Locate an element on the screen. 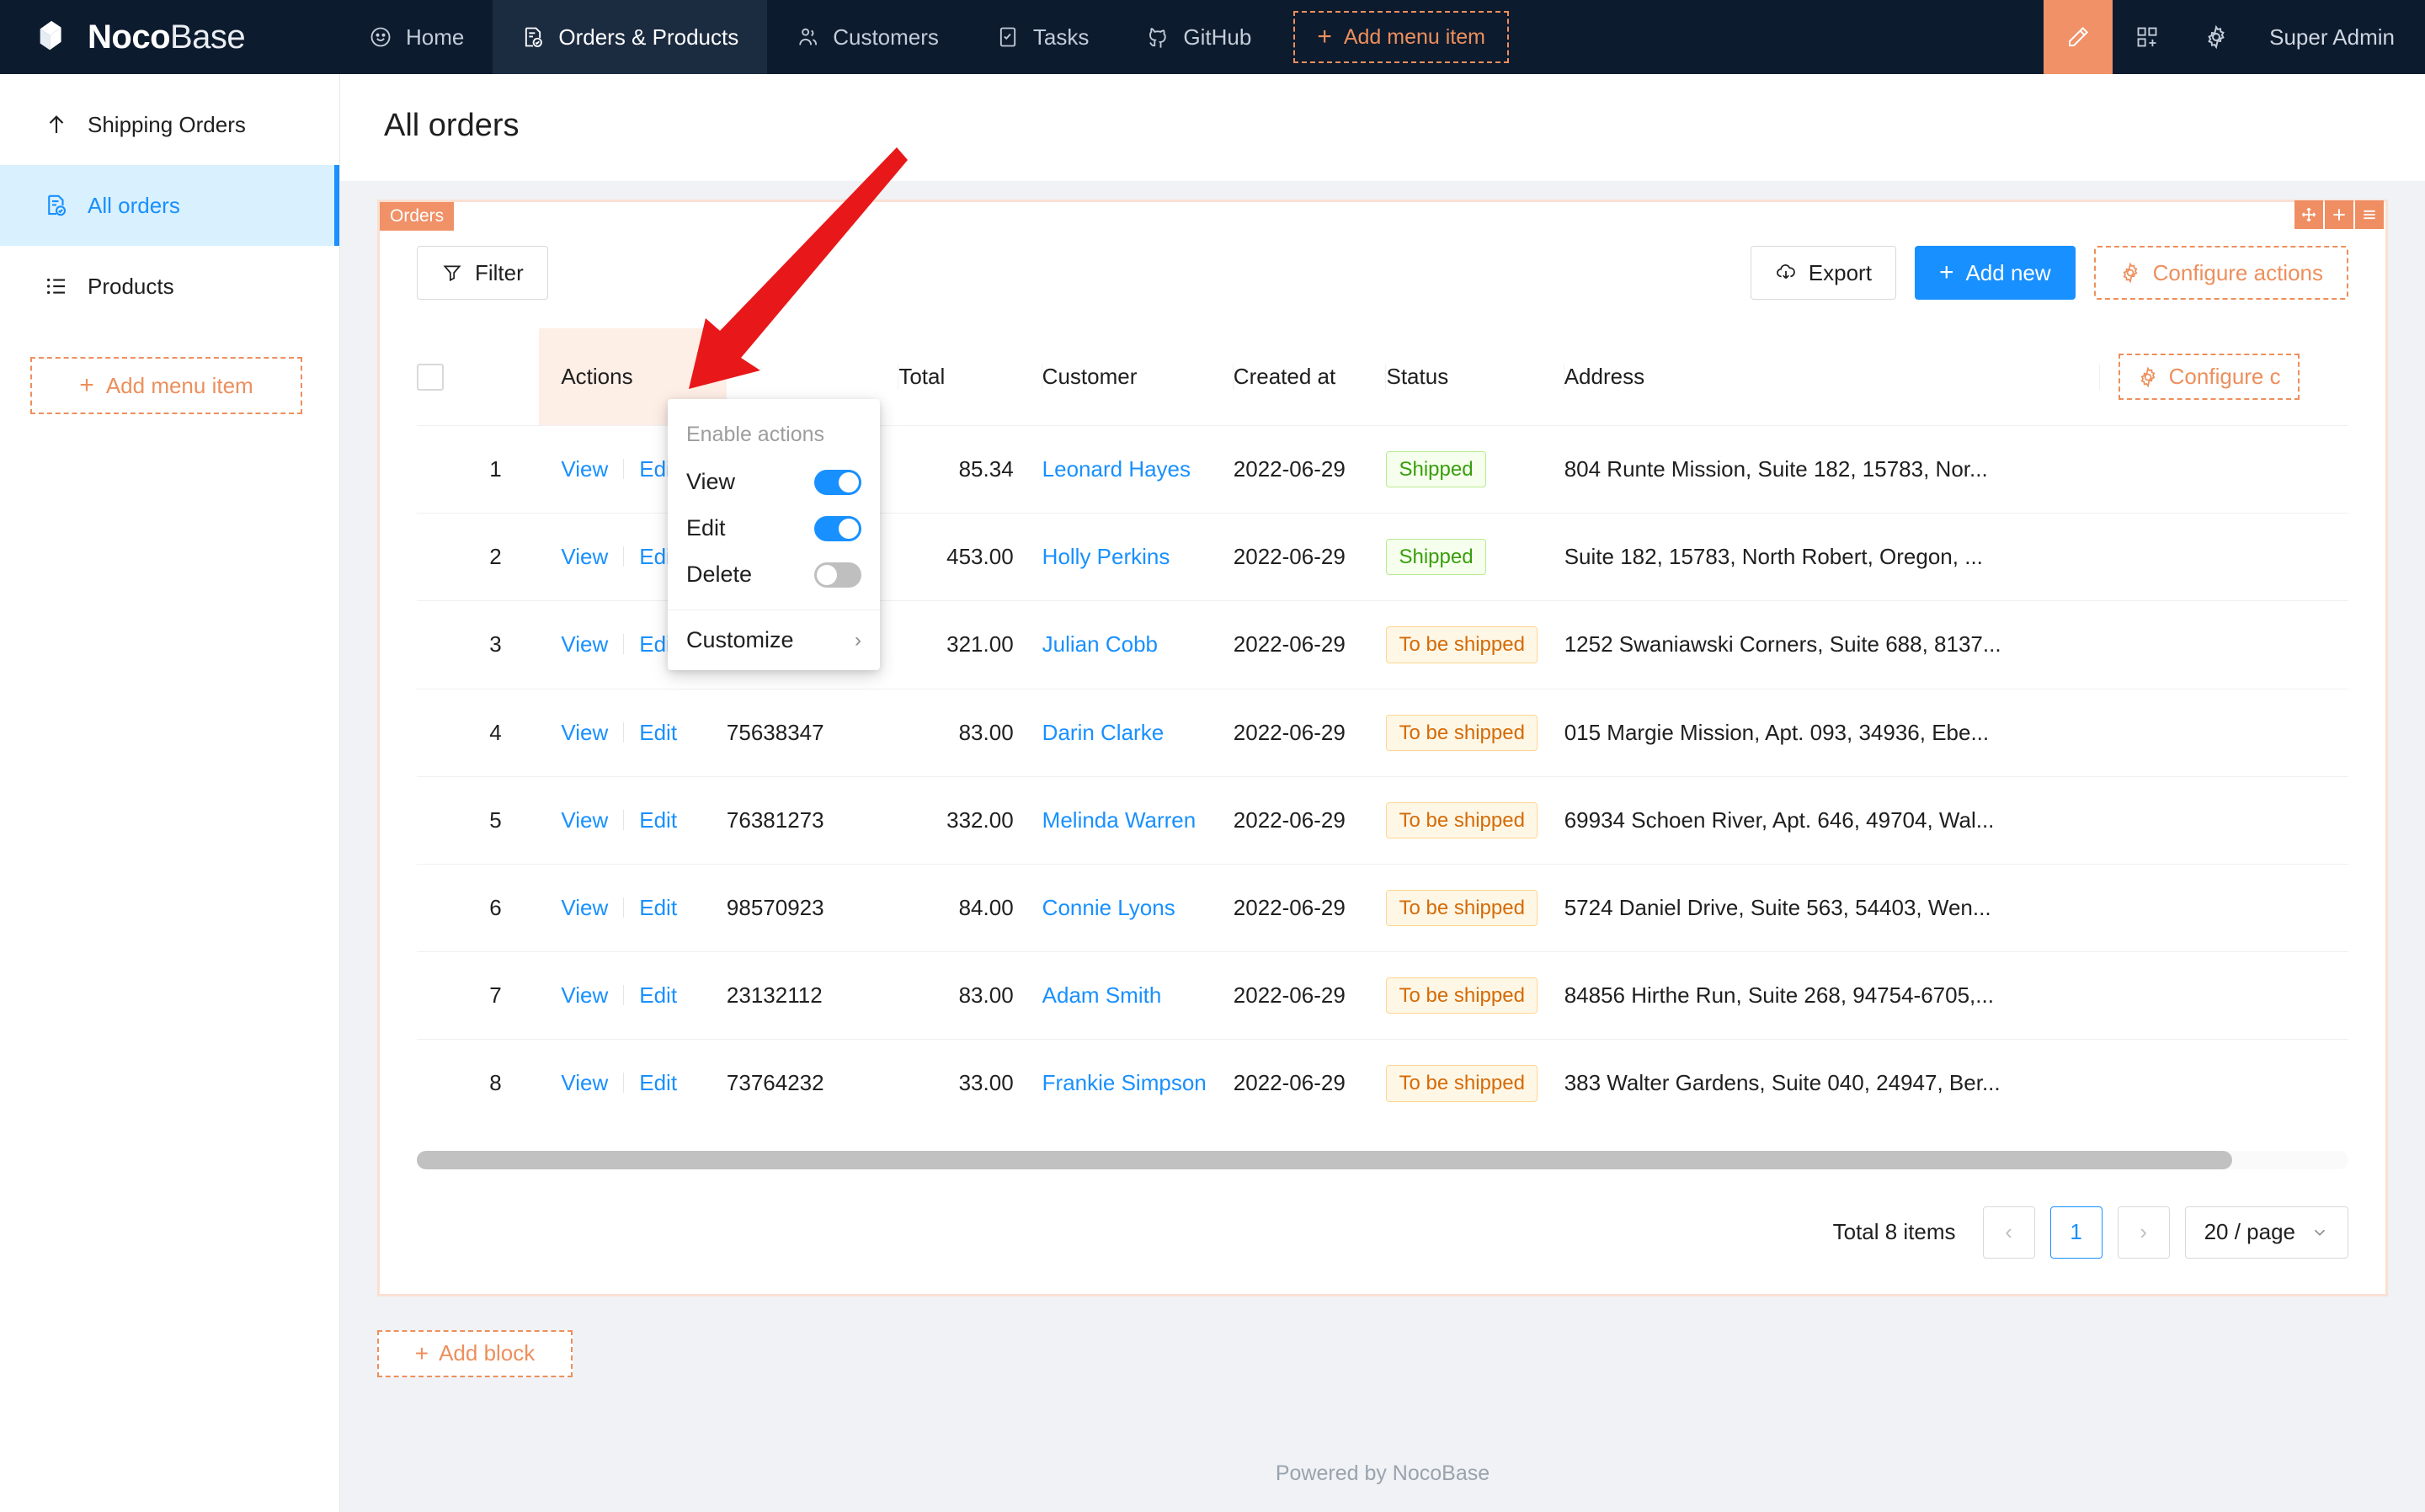 This screenshot has height=1512, width=2425. status-badge: To be shipped is located at coordinates (1462, 732).